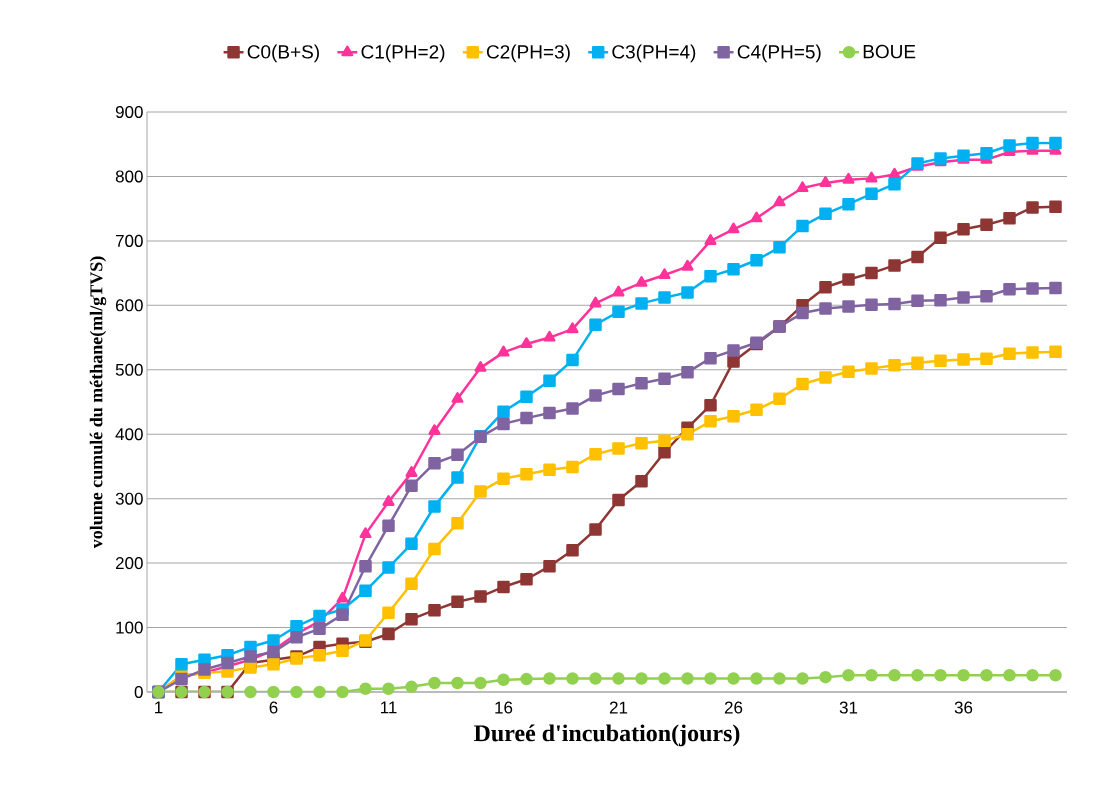  I want to click on y-axis-title: volume cumulé du méthane(ml/gTVS), so click(98, 402).